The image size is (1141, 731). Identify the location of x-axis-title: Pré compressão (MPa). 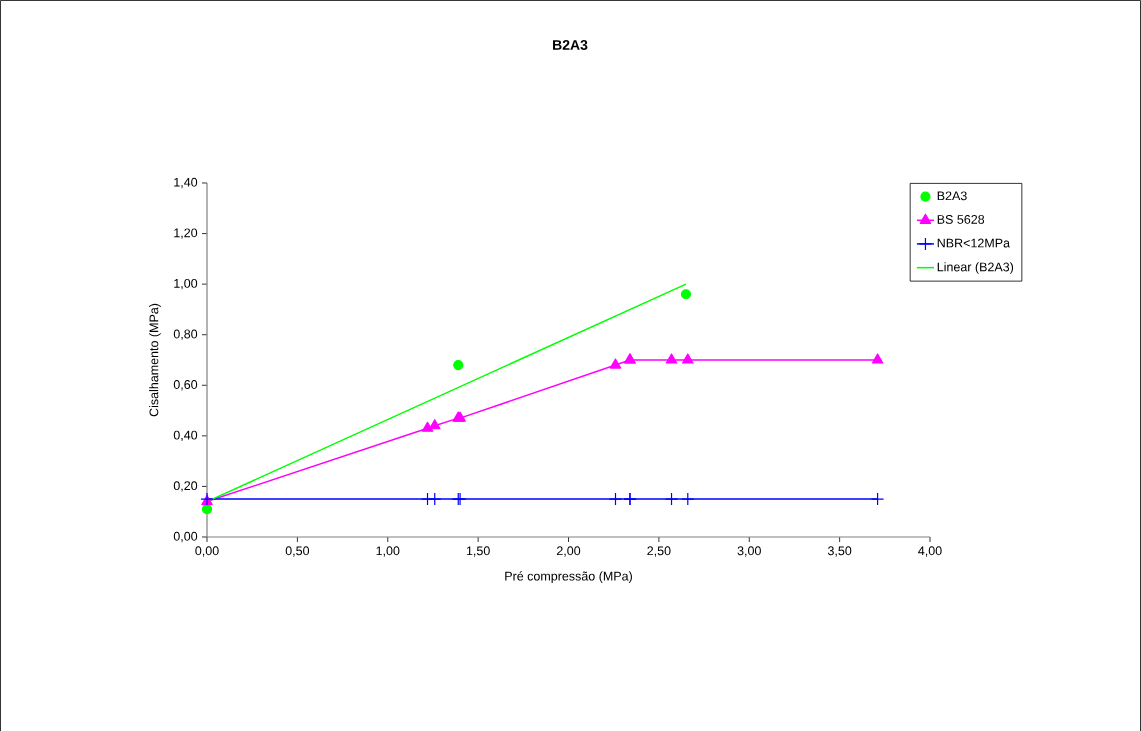
(568, 577).